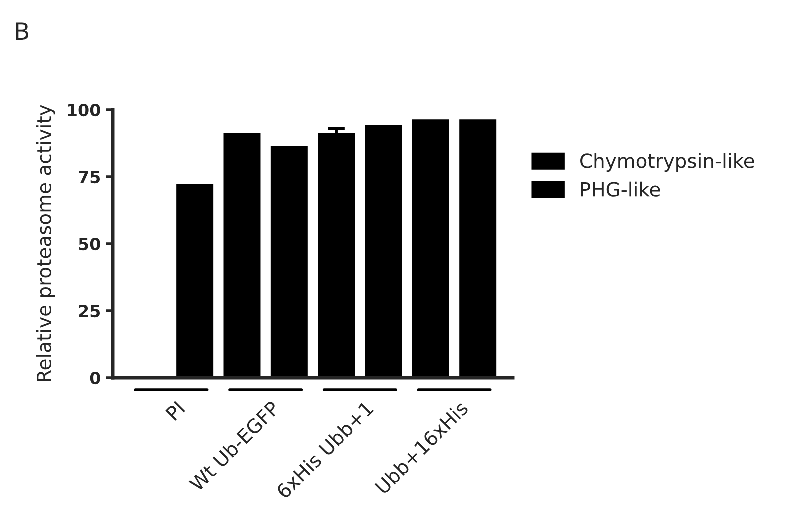 The height and width of the screenshot is (519, 796). I want to click on legend-label: PHG-like, so click(620, 189).